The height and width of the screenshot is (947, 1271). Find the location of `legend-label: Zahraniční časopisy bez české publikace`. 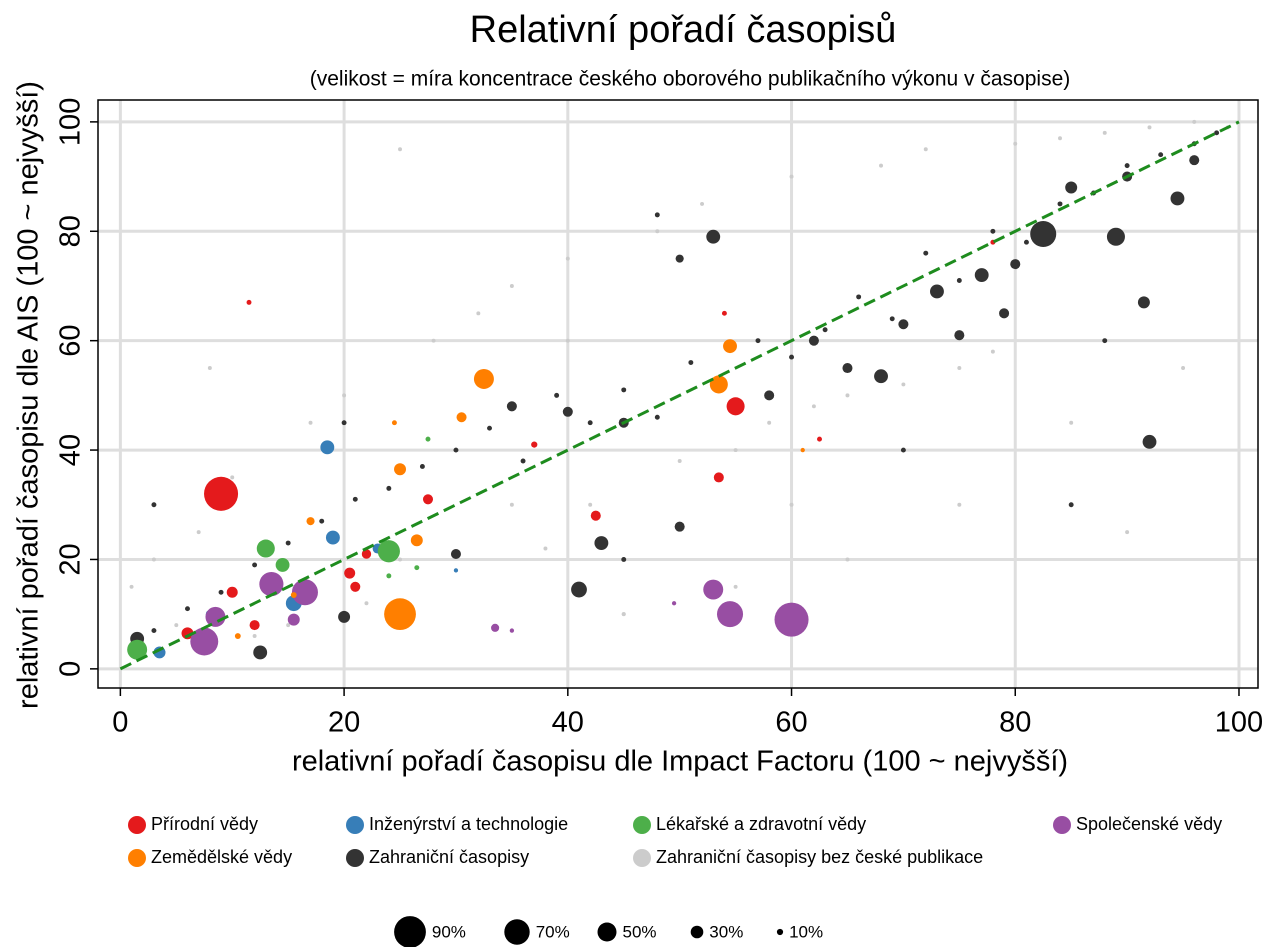

legend-label: Zahraniční časopisy bez české publikace is located at coordinates (819, 857).